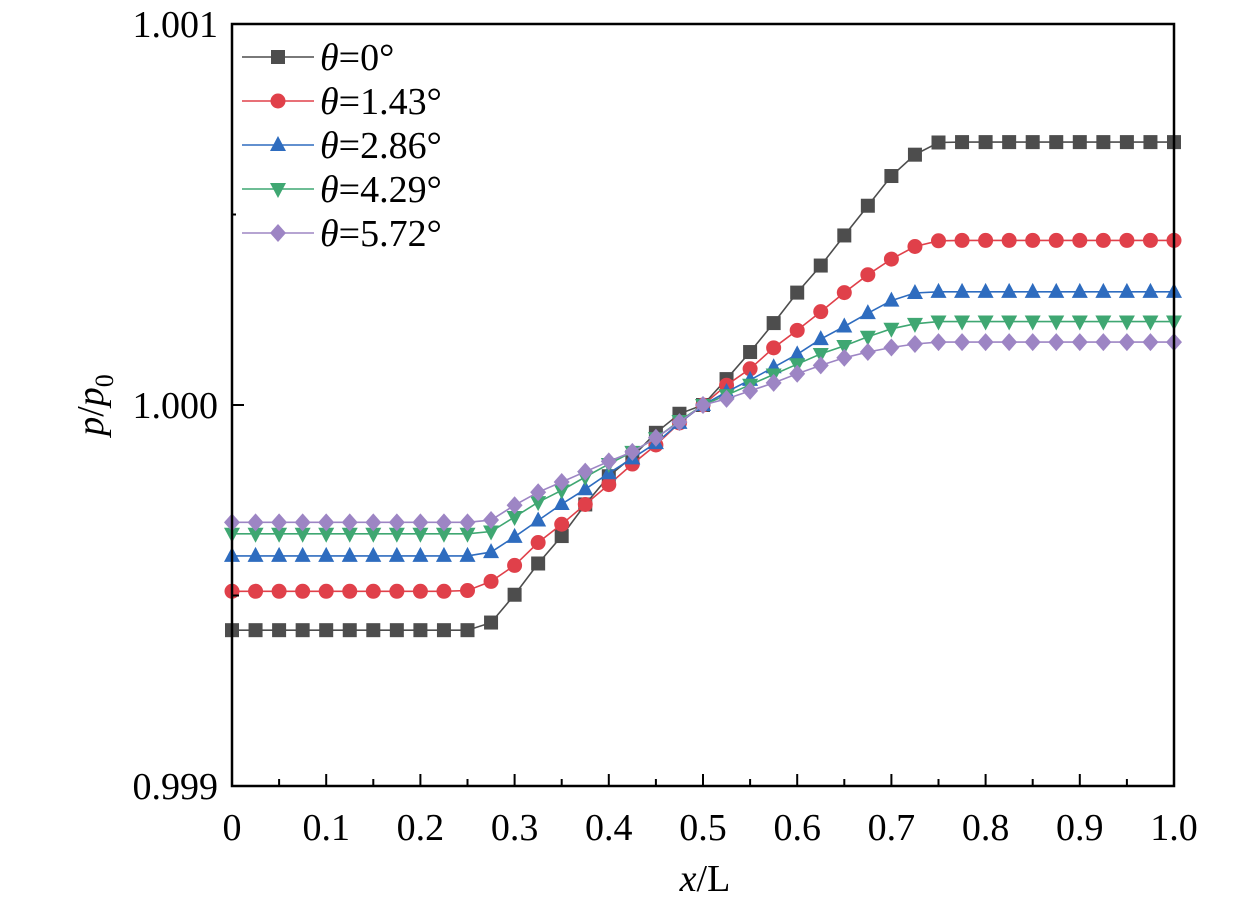  Describe the element at coordinates (342, 190) in the screenshot. I see `legend-entry: θ=4.29°` at that location.